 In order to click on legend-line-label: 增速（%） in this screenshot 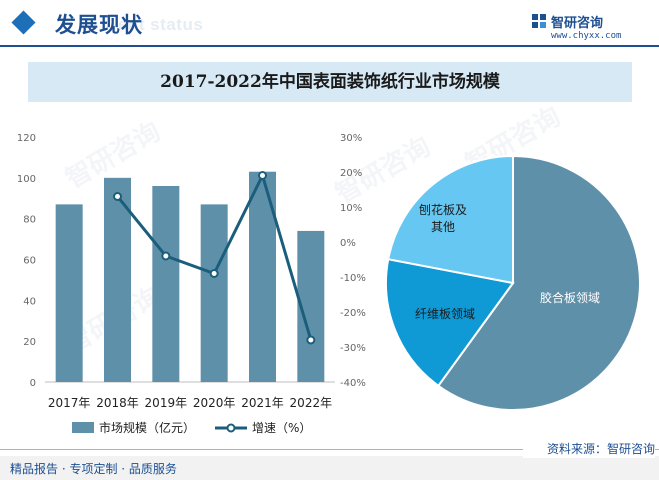, I will do `click(281, 428)`.